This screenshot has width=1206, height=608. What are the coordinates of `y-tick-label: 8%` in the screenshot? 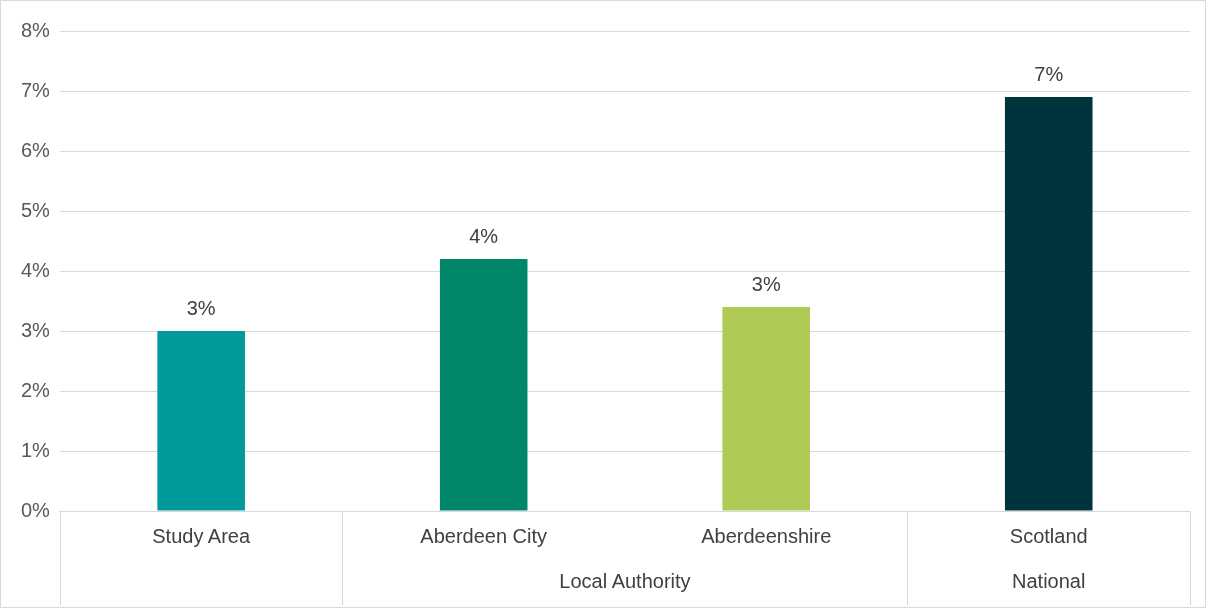 It's located at (36, 29).